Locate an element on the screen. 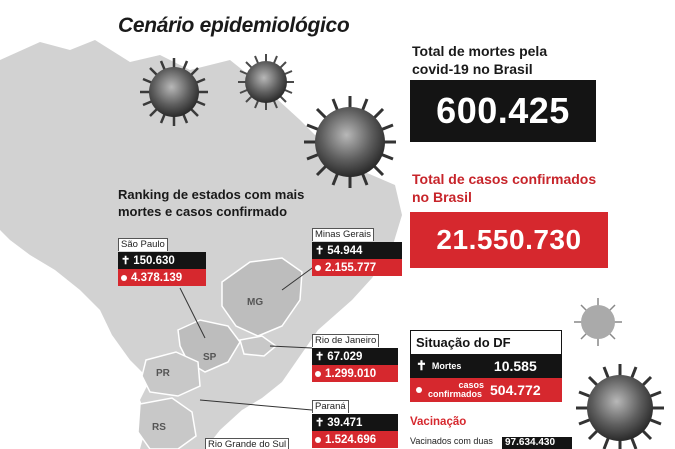  map-label-pr: PR is located at coordinates (163, 373).